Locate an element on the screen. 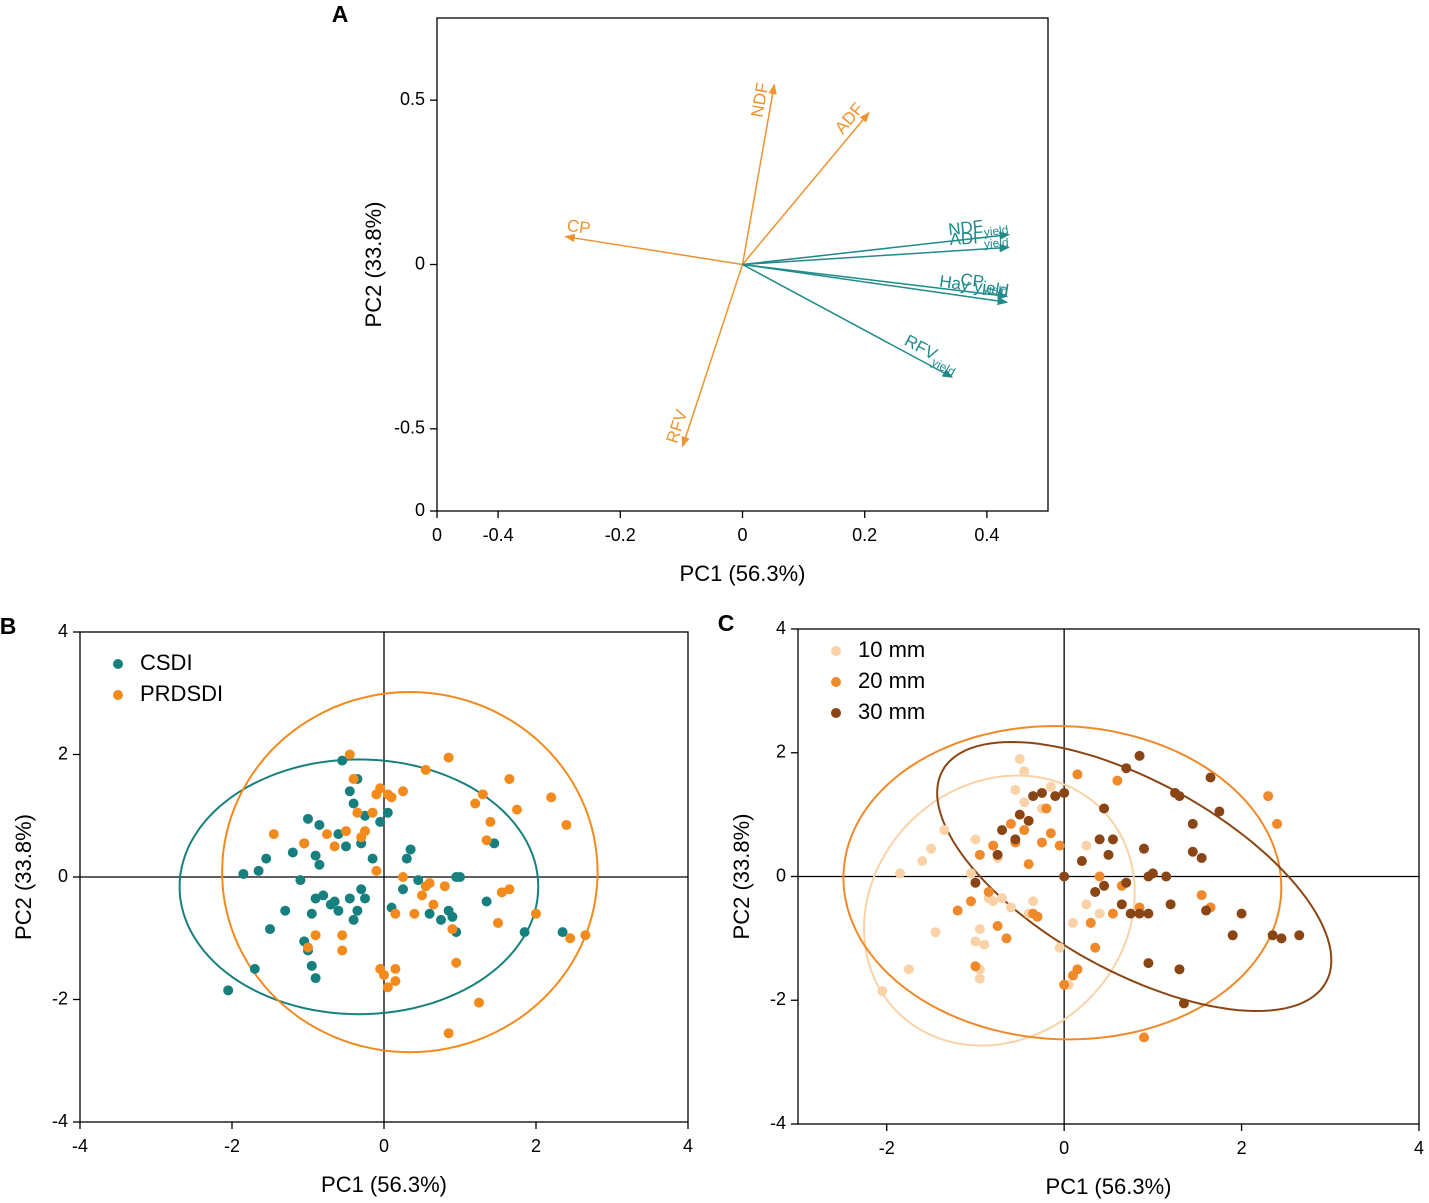 This screenshot has width=1429, height=1203. vector-label: ADF is located at coordinates (849, 119).